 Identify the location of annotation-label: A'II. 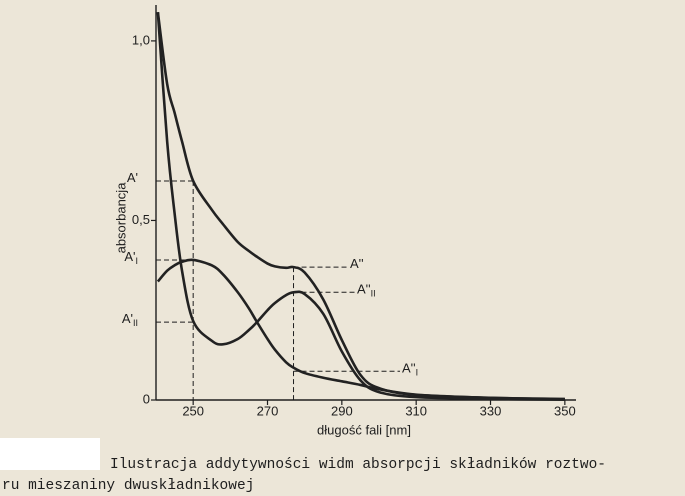
(130, 320).